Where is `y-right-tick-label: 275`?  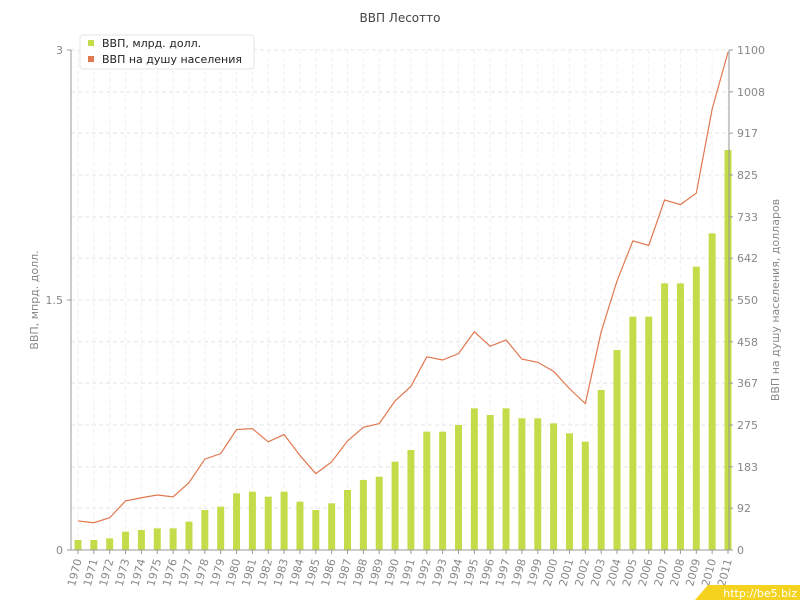 y-right-tick-label: 275 is located at coordinates (747, 425).